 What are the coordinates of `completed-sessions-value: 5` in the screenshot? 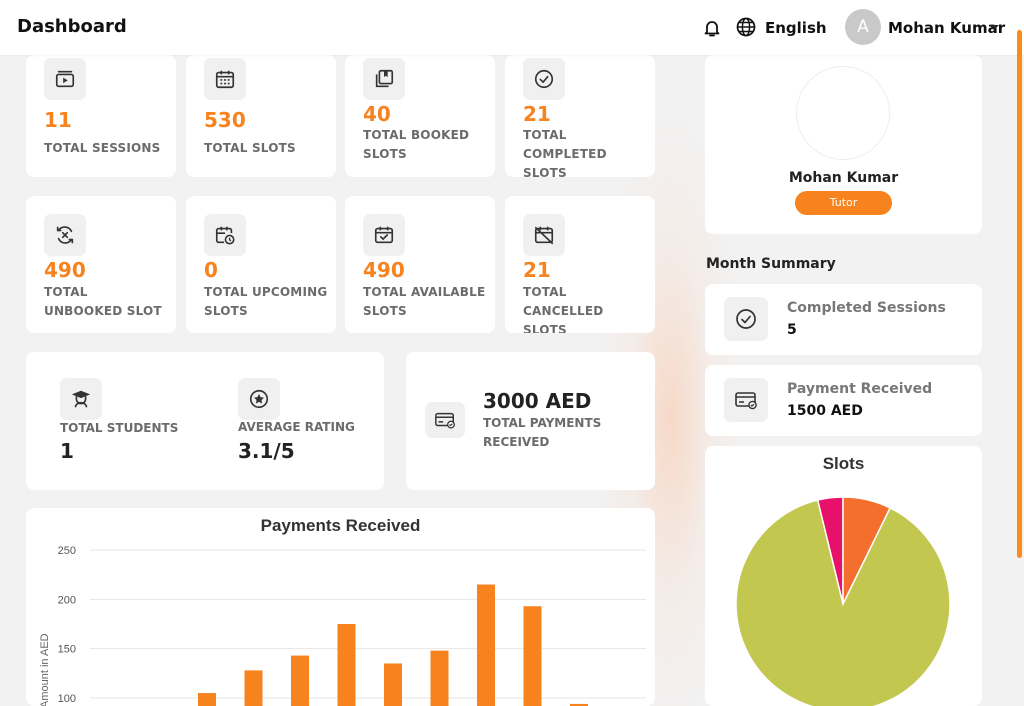 It's located at (792, 330).